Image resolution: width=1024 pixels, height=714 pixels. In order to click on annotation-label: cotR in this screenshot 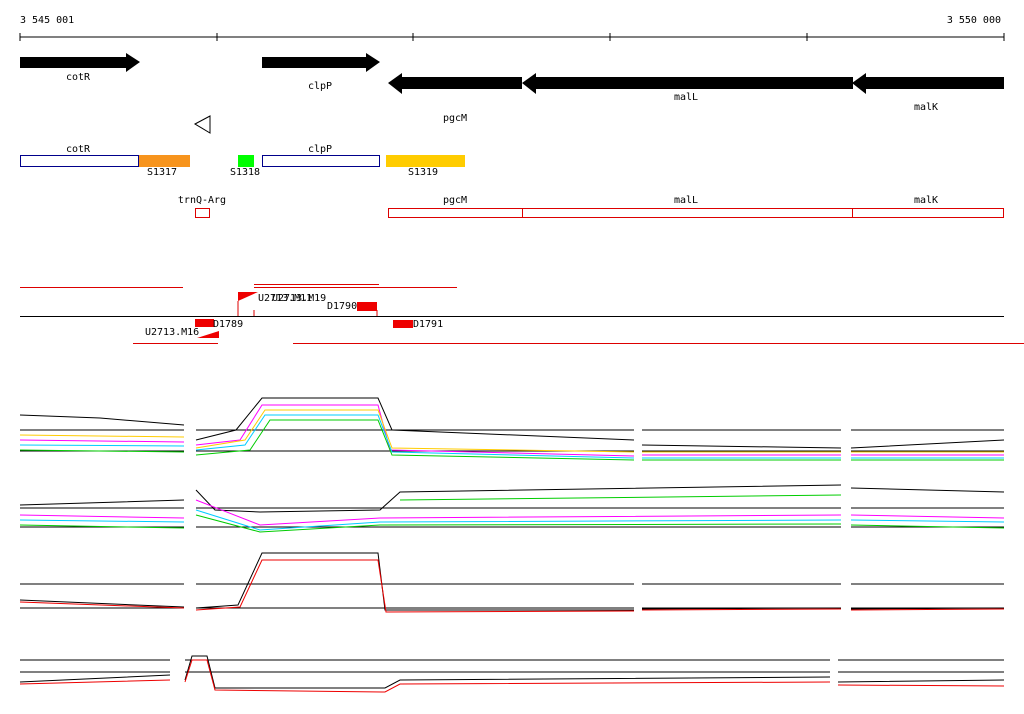, I will do `click(78, 149)`.